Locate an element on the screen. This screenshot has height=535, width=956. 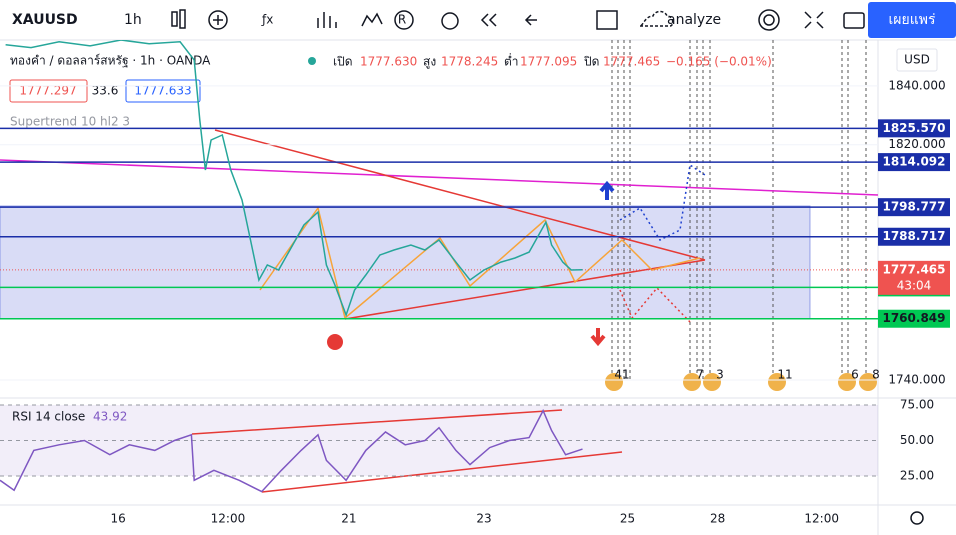
interval: 1h is located at coordinates (133, 20).